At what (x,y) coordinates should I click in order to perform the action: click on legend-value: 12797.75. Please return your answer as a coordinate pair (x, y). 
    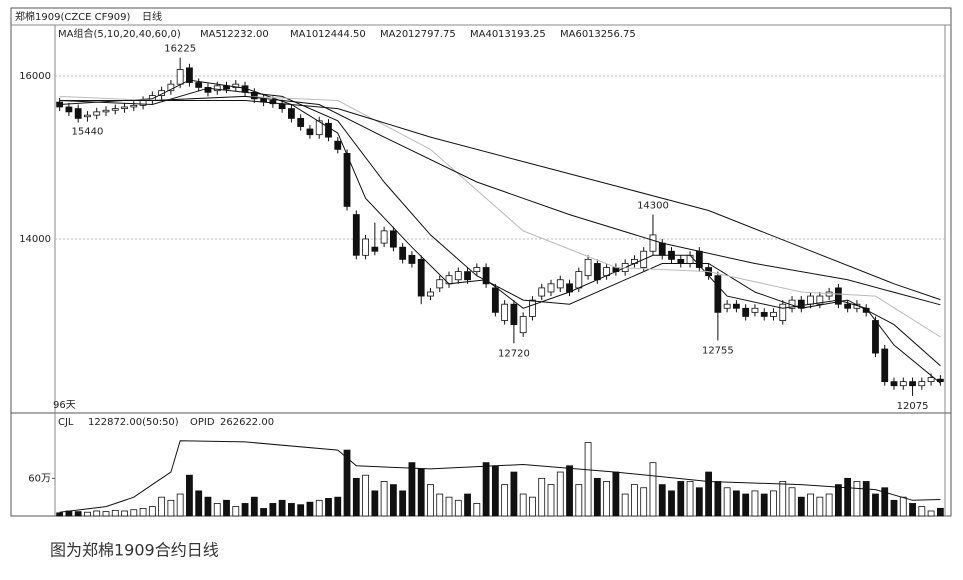
    Looking at the image, I should click on (432, 34).